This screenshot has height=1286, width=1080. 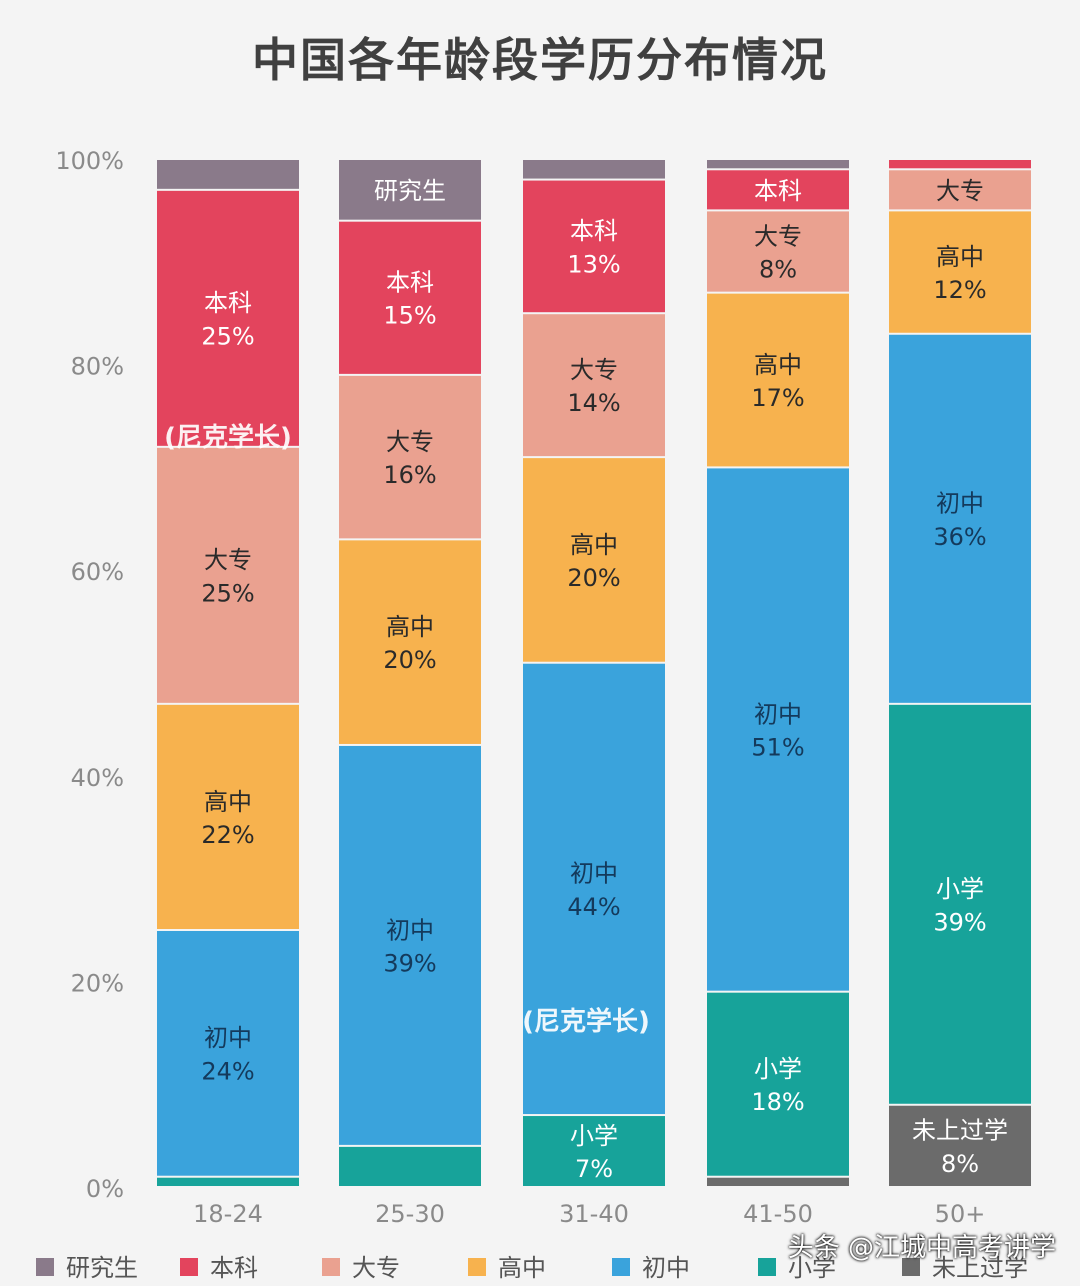 I want to click on bar-data-label: 初中 24%, so click(x=227, y=1054).